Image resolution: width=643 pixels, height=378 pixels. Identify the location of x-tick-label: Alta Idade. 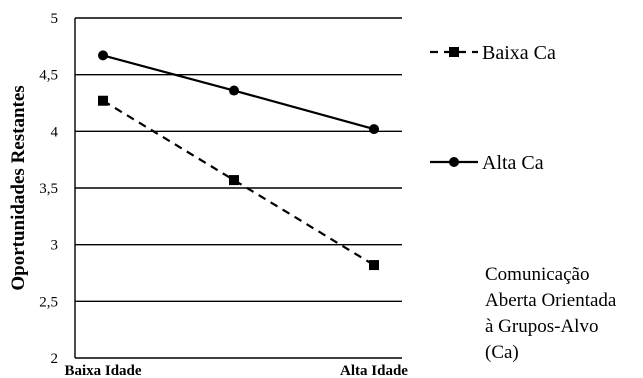
(374, 370).